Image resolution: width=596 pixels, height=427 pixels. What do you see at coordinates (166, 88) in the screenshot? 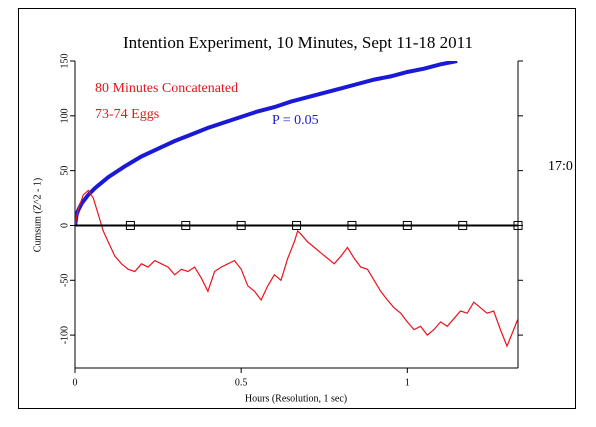
I see `annotation: 80 Minutes Concatenated` at bounding box center [166, 88].